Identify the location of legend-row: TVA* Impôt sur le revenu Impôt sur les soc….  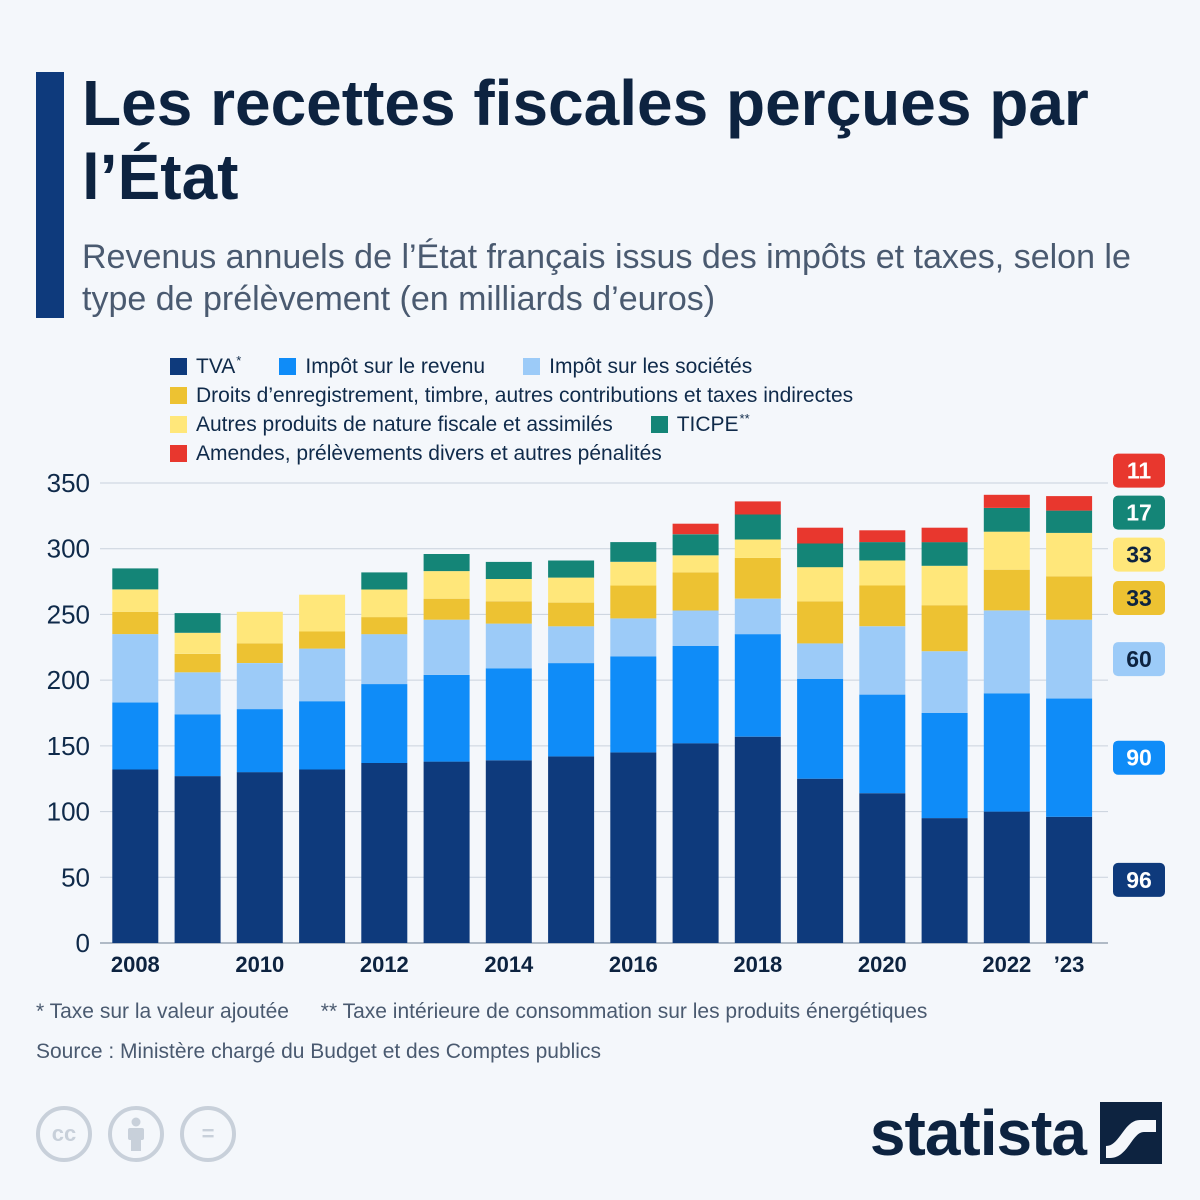
(670, 366).